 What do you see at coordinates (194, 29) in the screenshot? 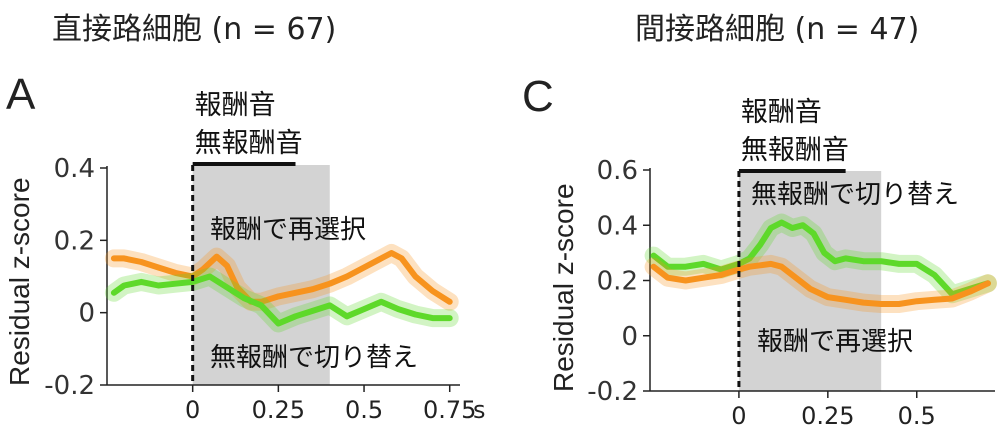
I see `panel-a-title: 直接路細胞 (n = 67)` at bounding box center [194, 29].